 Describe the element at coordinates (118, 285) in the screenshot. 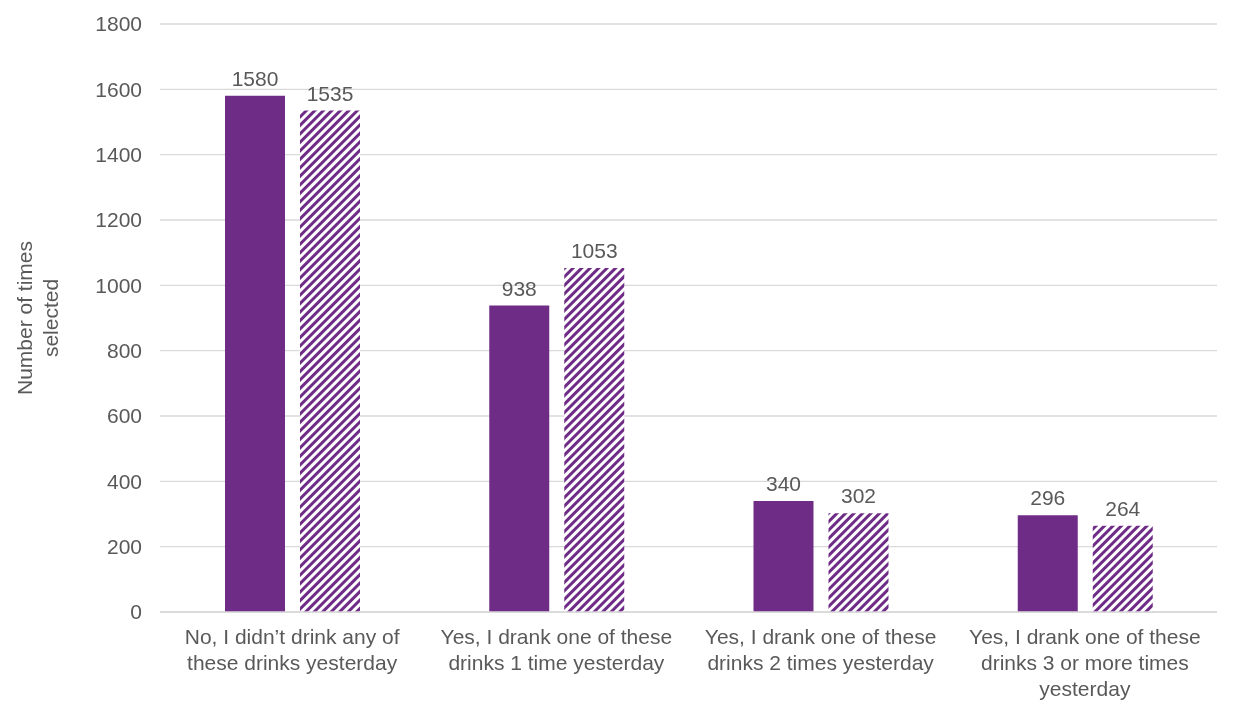

I see `y-tick-label: 1000` at that location.